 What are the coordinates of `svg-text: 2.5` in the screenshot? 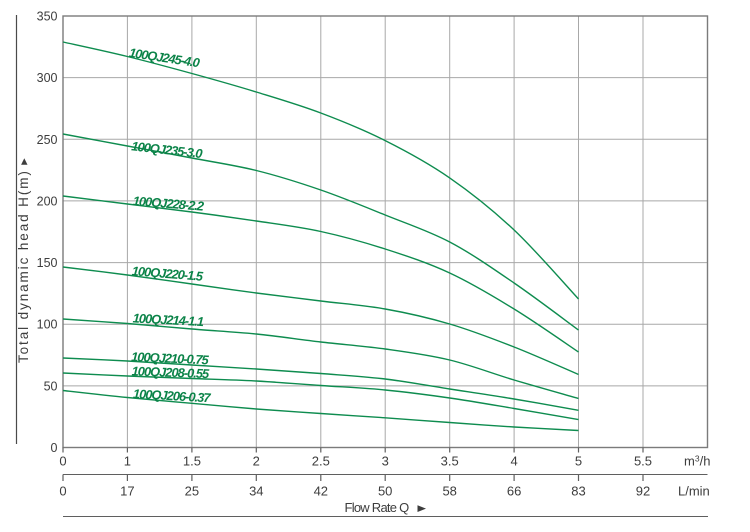 It's located at (321, 461).